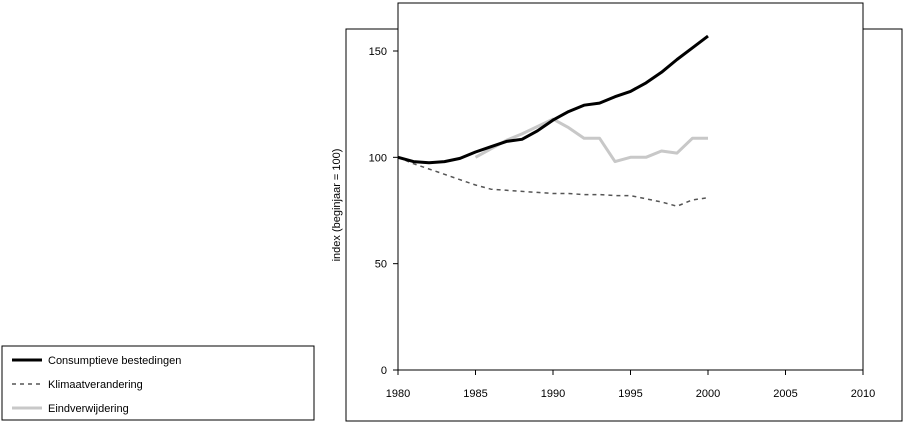  I want to click on x-tick-label: 2005, so click(785, 394).